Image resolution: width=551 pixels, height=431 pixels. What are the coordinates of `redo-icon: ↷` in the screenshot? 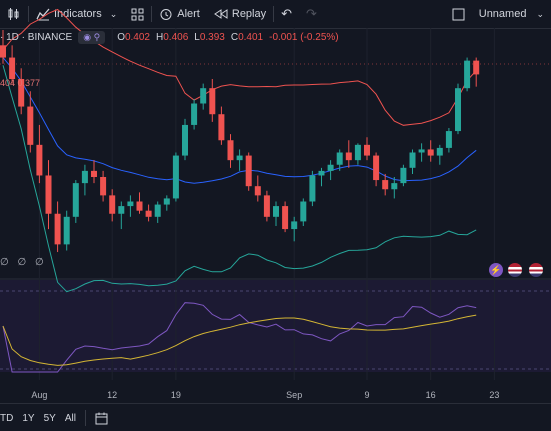 It's located at (311, 13).